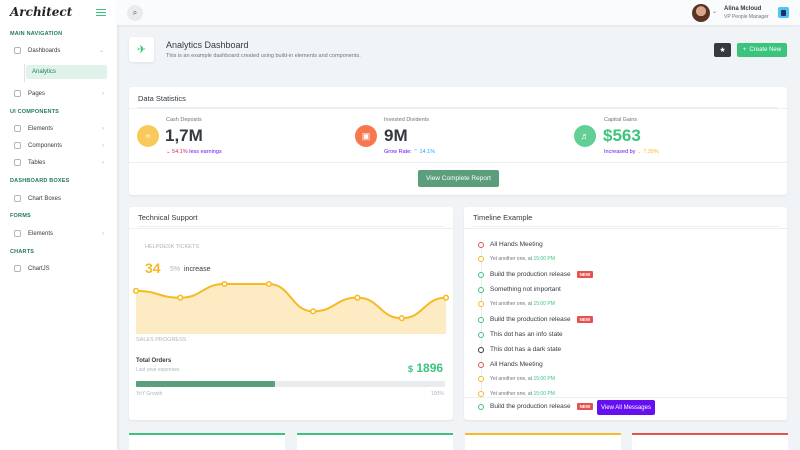  I want to click on sidebar-item-label: Tables, so click(37, 162).